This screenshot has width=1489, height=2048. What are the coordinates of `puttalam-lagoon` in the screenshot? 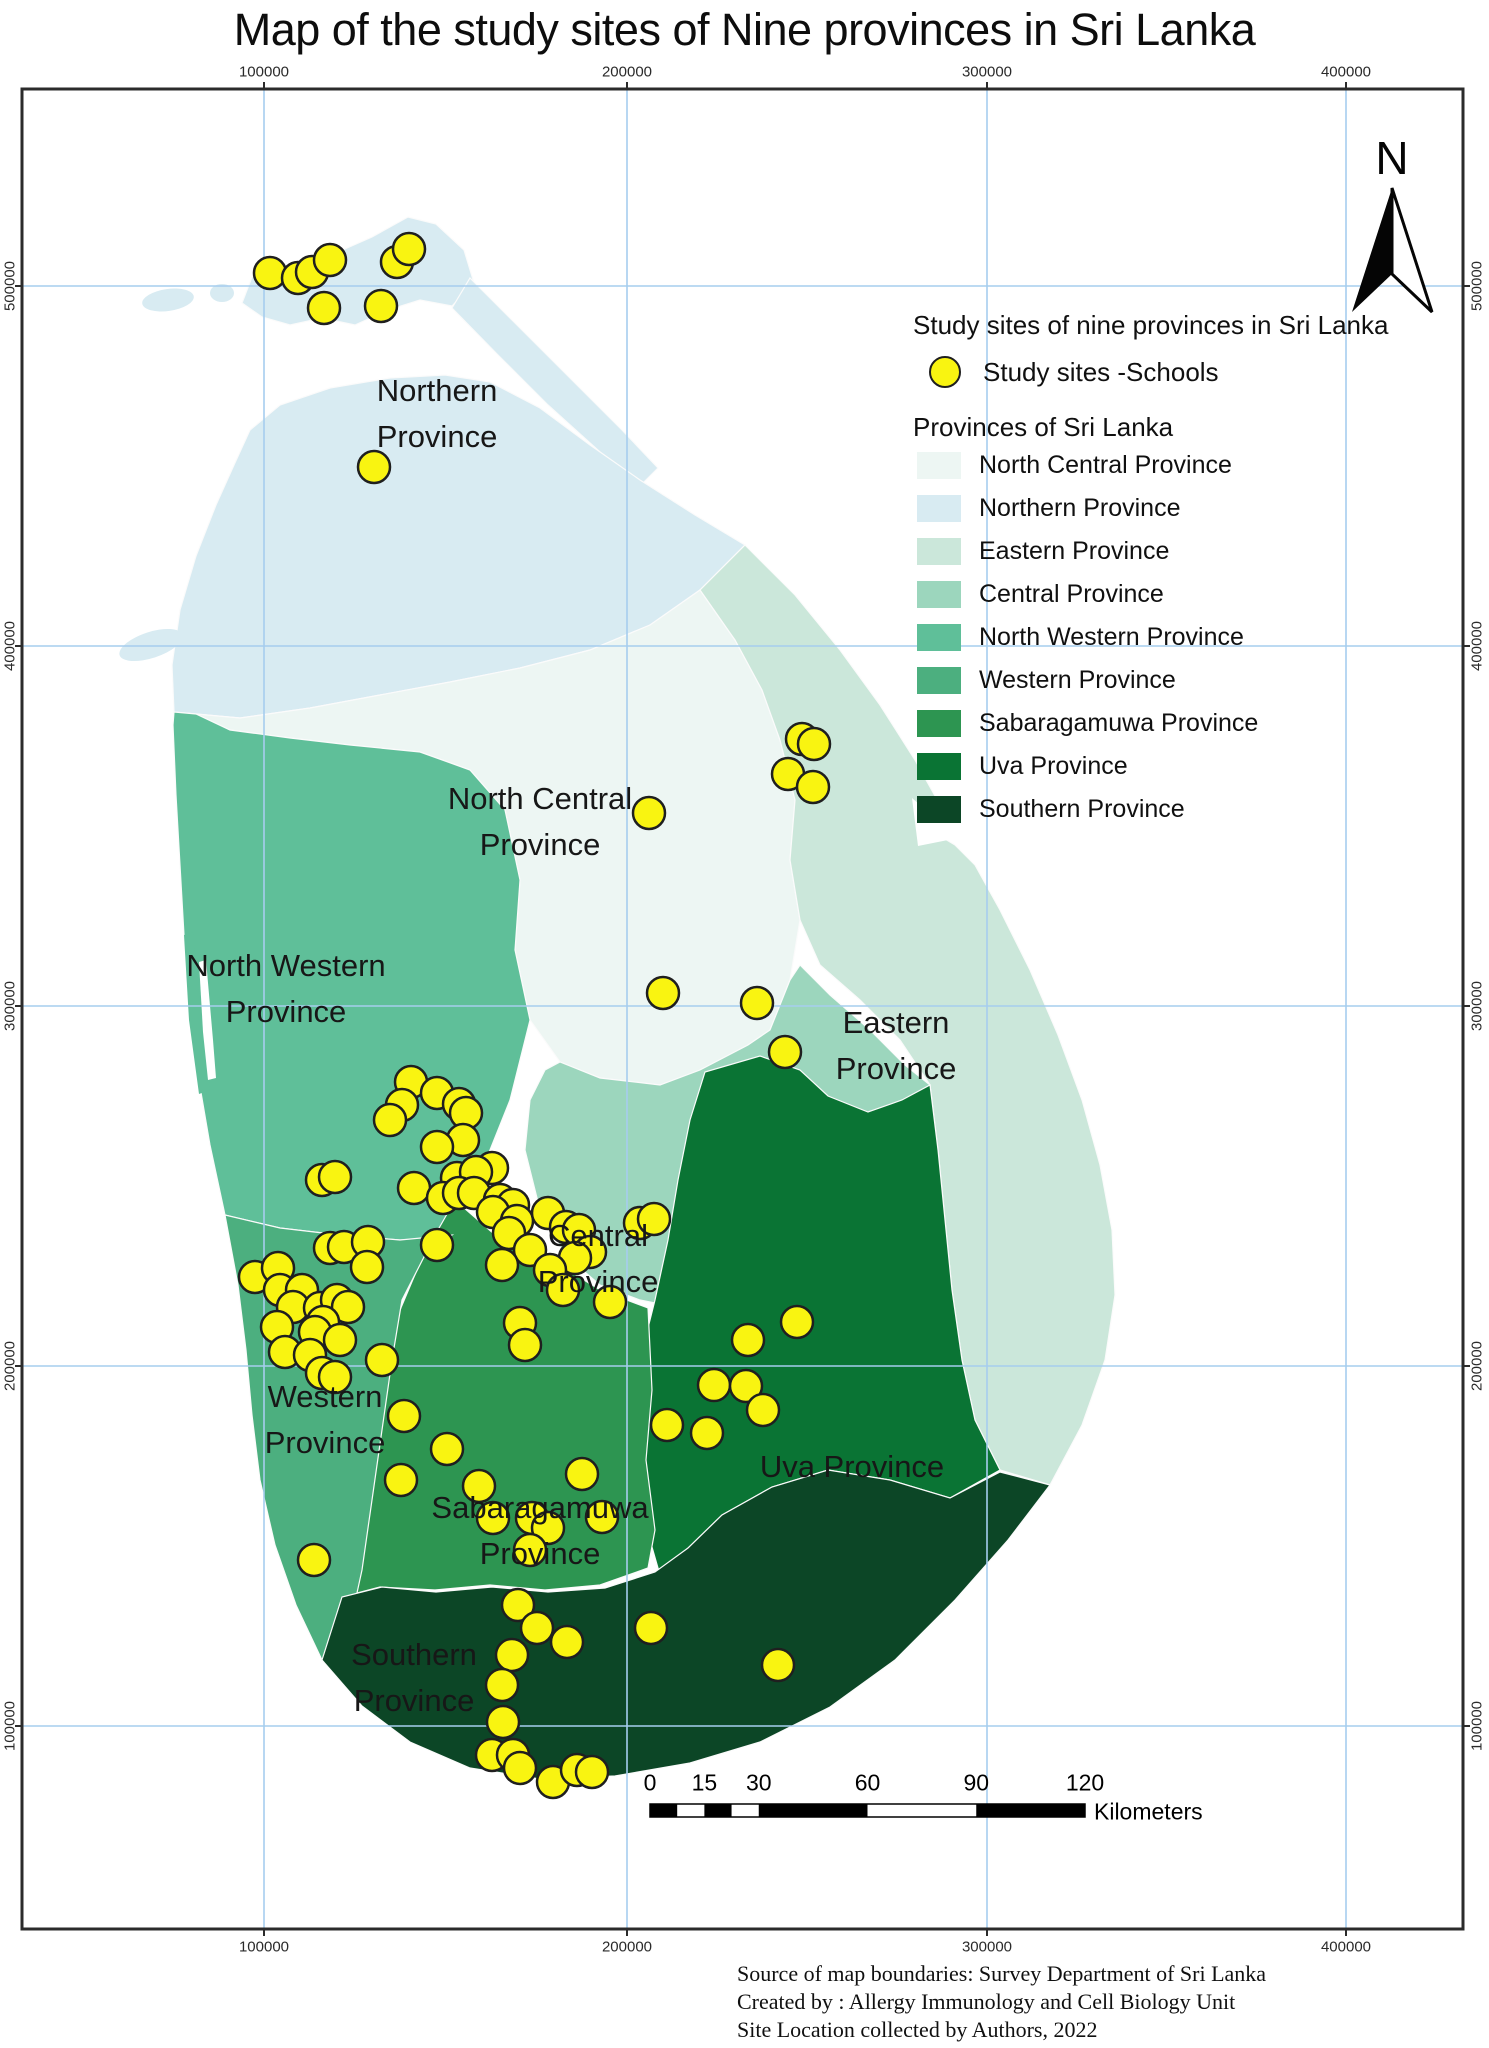 It's located at (207, 1020).